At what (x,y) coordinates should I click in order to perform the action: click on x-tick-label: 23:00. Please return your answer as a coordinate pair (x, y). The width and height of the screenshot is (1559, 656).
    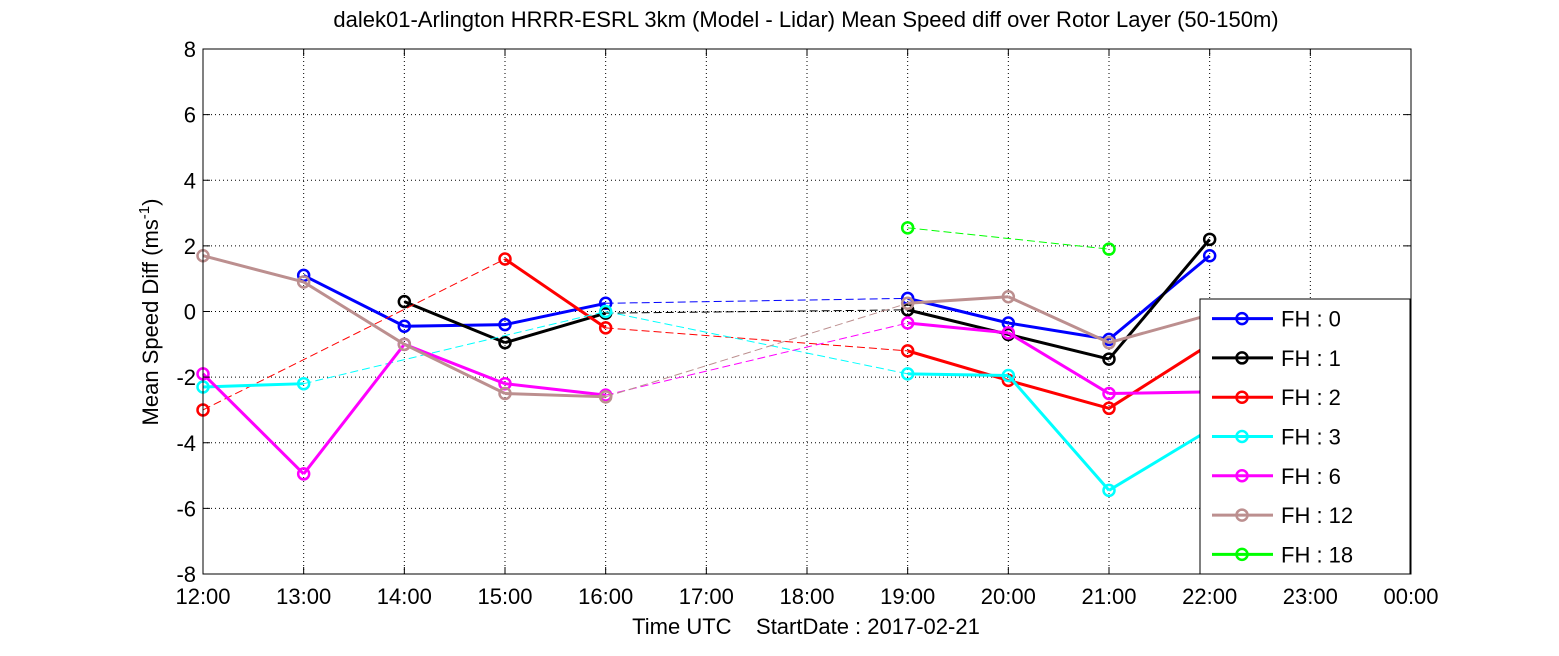
    Looking at the image, I should click on (1310, 596).